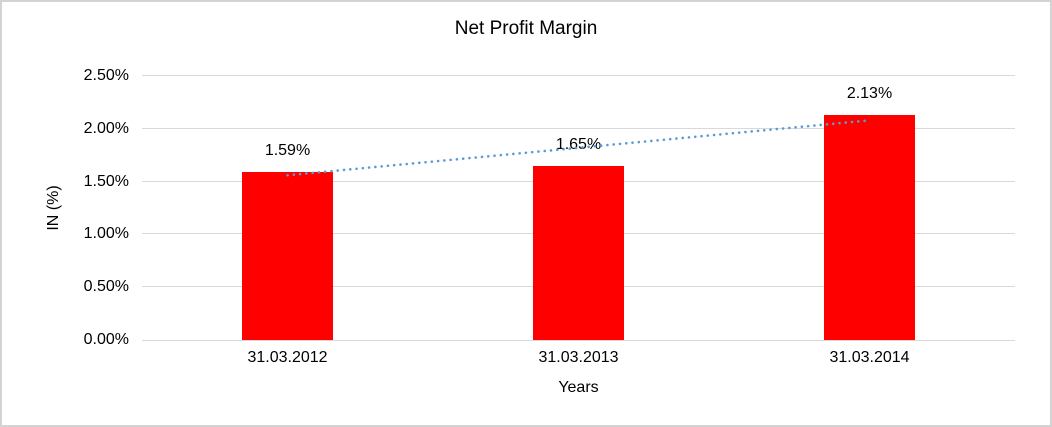 The height and width of the screenshot is (427, 1052). What do you see at coordinates (578, 357) in the screenshot?
I see `x-axis-tick-label: 31.03.2013` at bounding box center [578, 357].